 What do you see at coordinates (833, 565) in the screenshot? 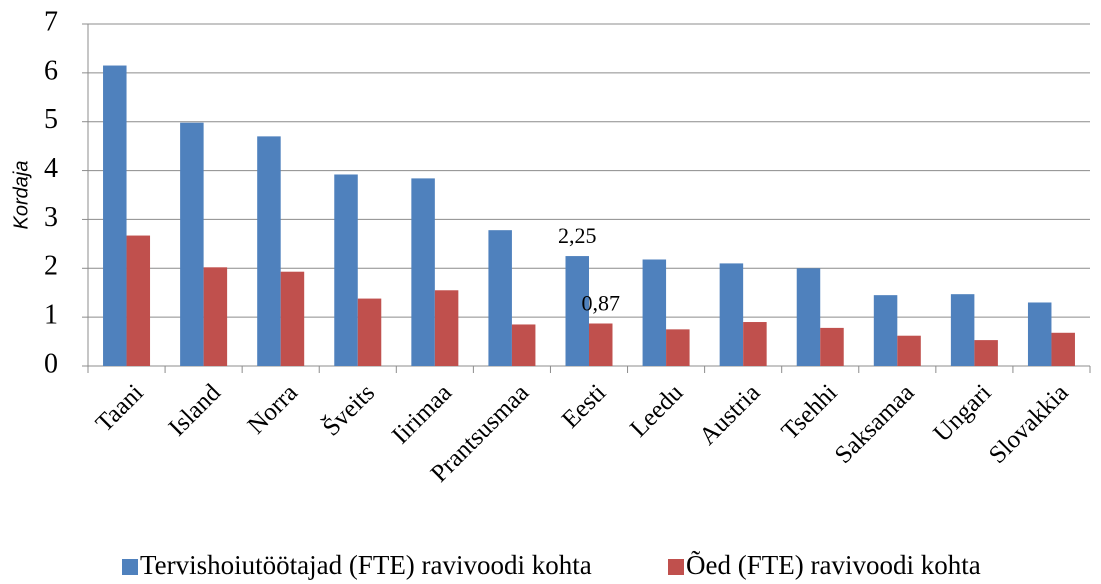
I see `legend-label: Õed (FTE) ravivoodi kohta` at bounding box center [833, 565].